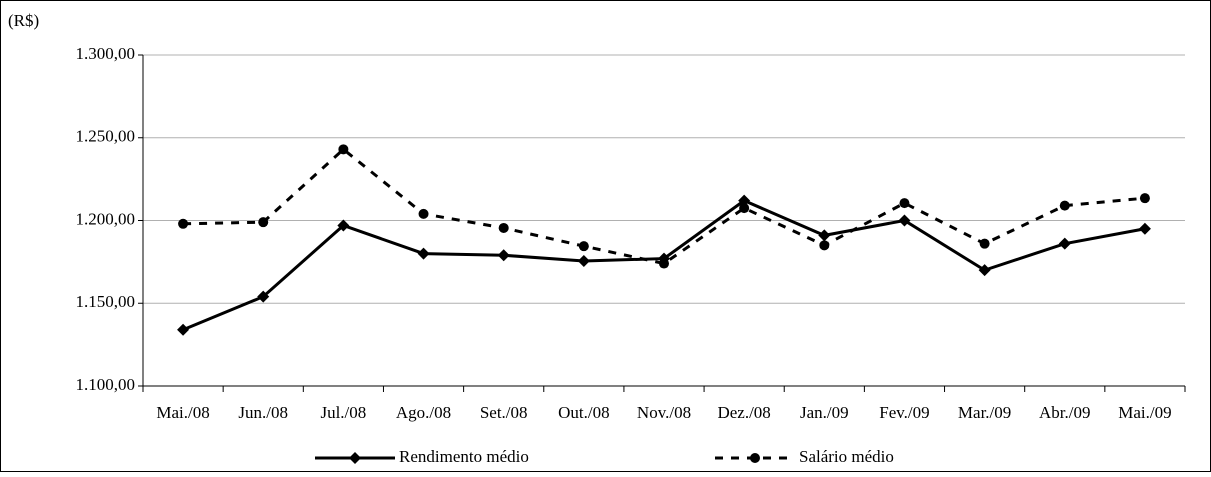 The height and width of the screenshot is (477, 1211). I want to click on y-tick-label: 1.250,00, so click(106, 136).